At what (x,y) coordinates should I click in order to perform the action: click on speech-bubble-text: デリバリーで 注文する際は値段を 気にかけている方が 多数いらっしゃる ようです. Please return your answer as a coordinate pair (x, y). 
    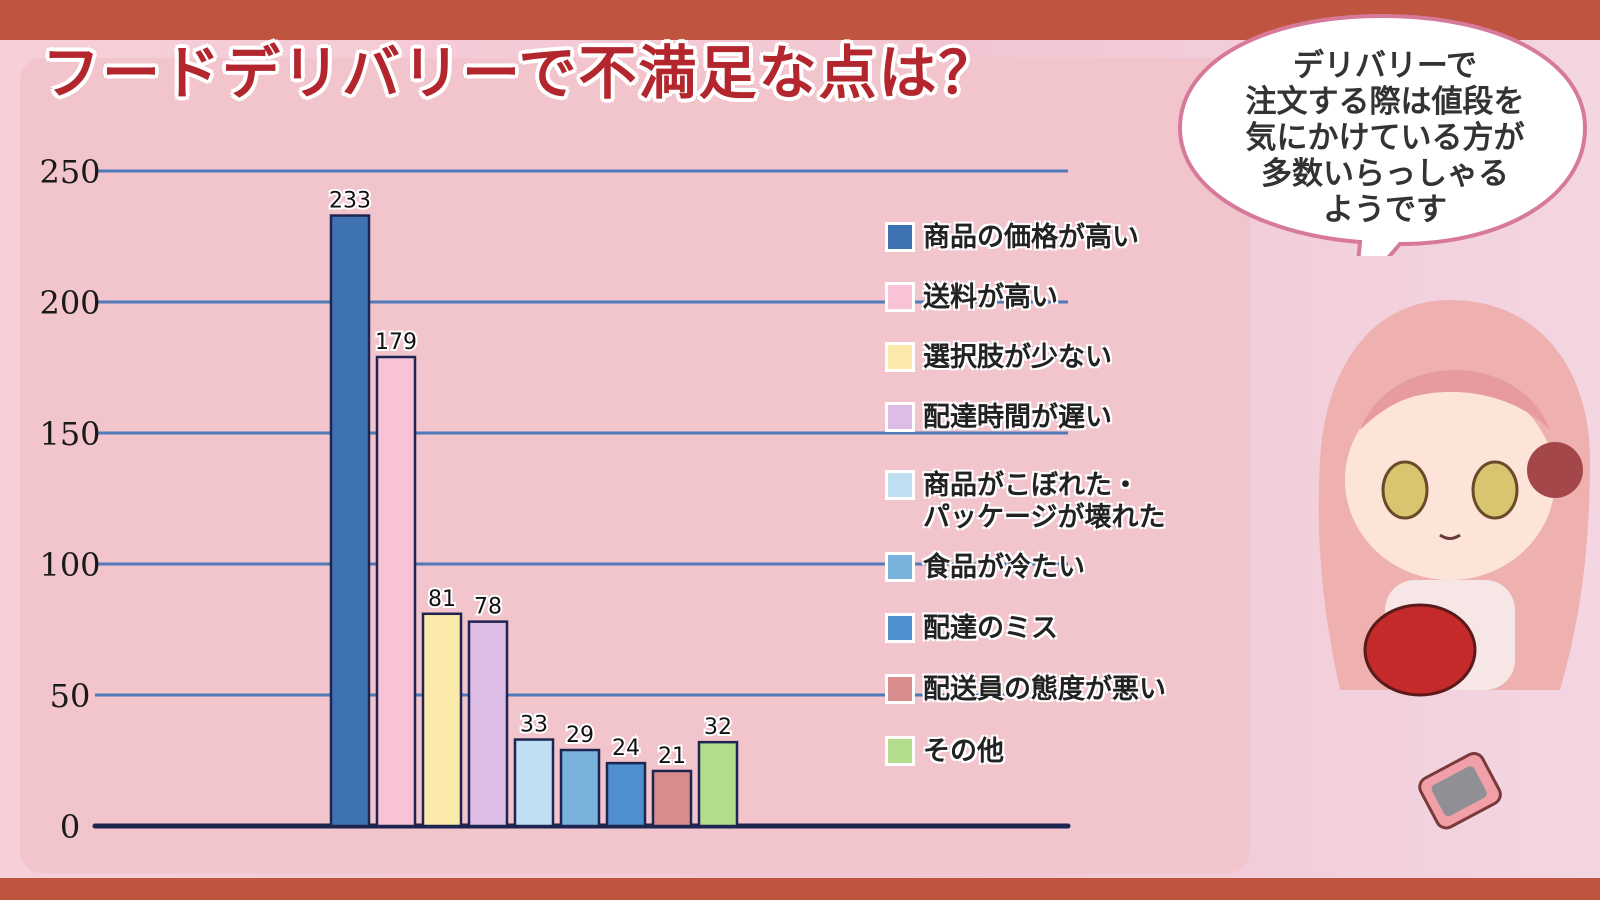
    Looking at the image, I should click on (1385, 138).